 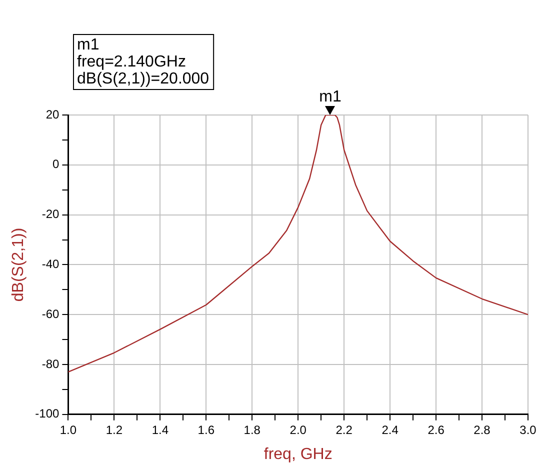 I want to click on y-tick-label: -60, so click(x=51, y=313).